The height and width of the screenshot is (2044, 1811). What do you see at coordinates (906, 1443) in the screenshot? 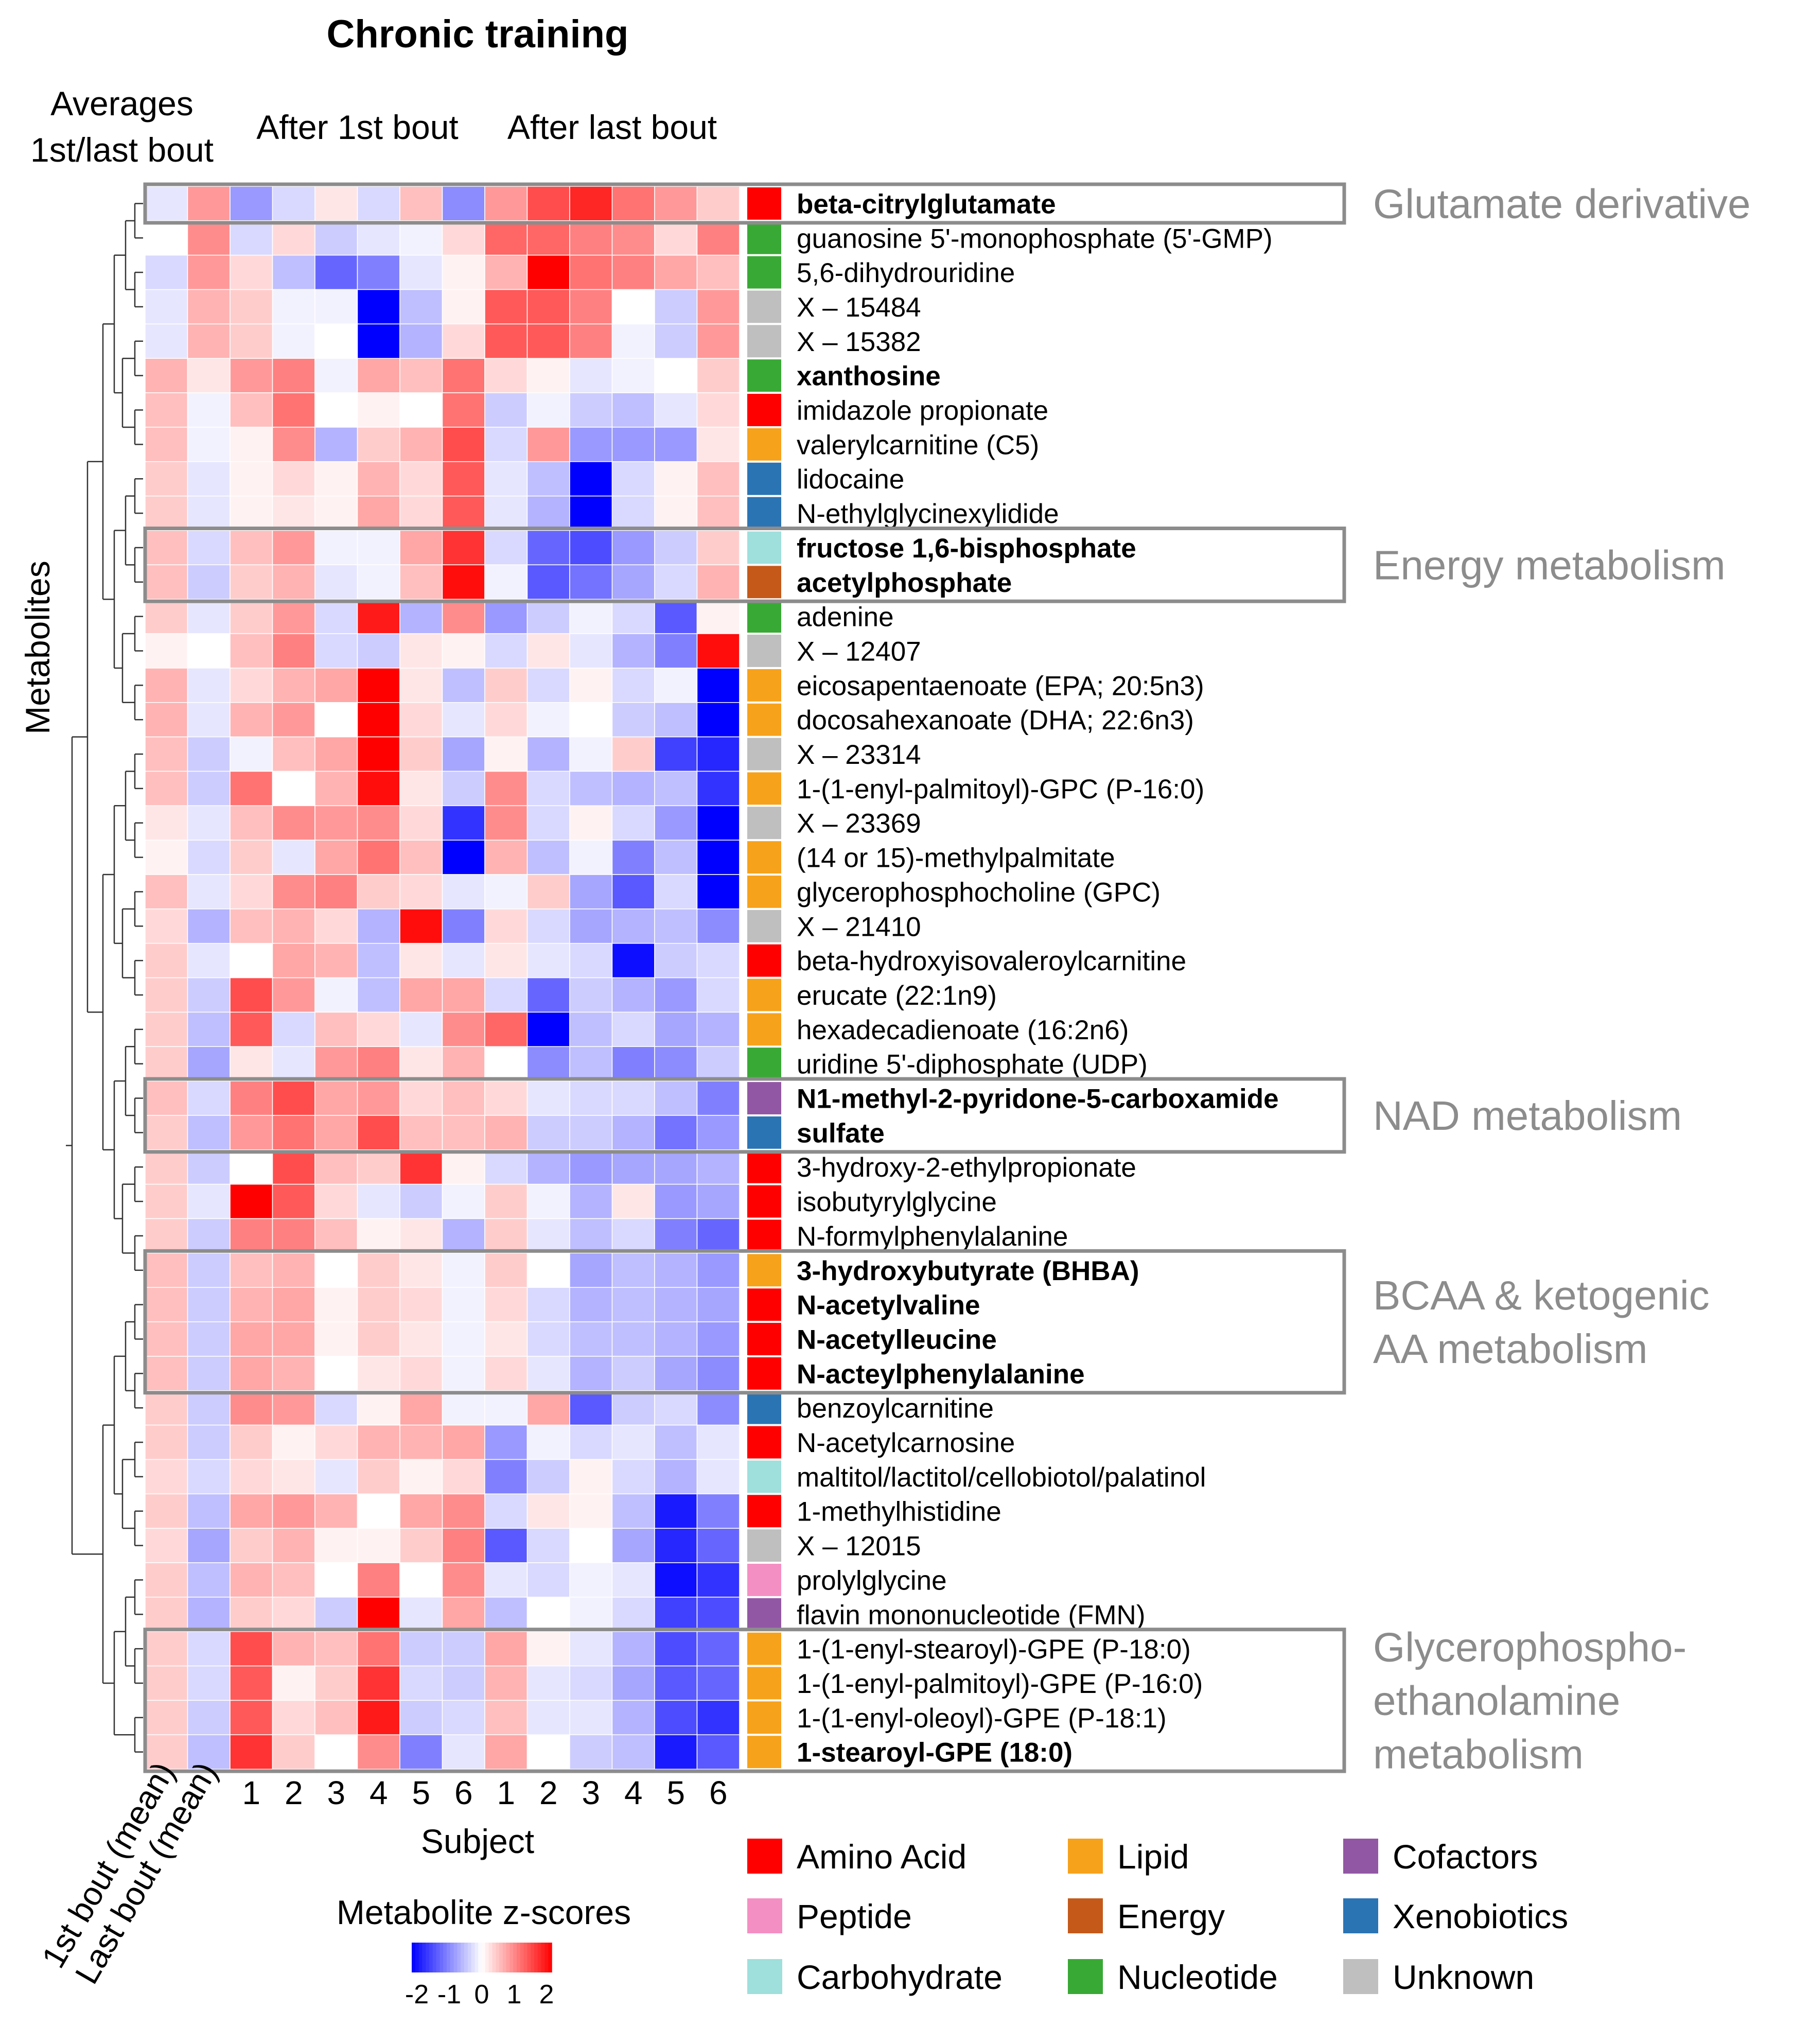
I see `row-label: N-acetylcarnosine` at bounding box center [906, 1443].